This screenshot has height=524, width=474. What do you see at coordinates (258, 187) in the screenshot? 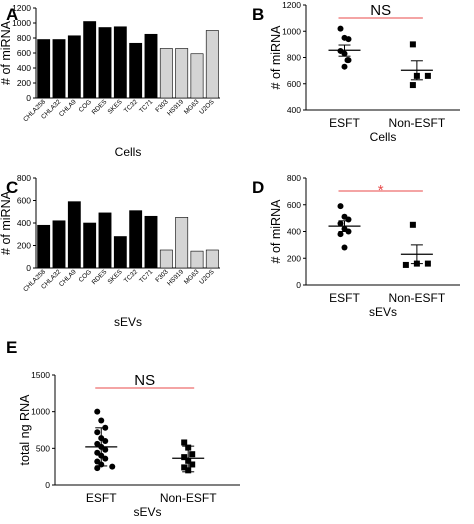
I see `panel-label: D` at bounding box center [258, 187].